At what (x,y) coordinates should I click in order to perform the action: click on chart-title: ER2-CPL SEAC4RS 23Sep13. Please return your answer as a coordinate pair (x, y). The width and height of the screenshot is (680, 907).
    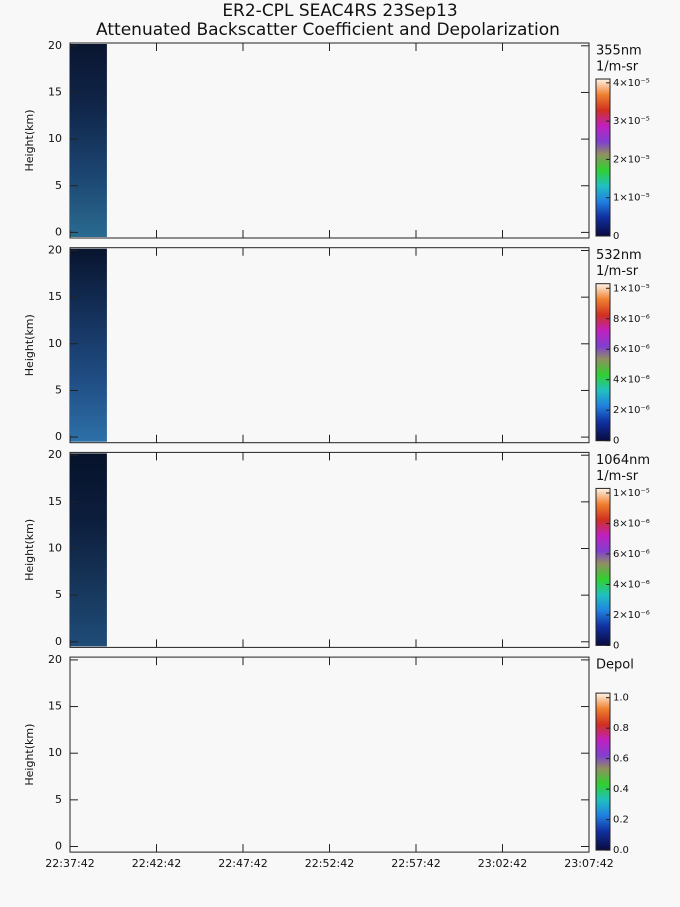
    Looking at the image, I should click on (339, 11).